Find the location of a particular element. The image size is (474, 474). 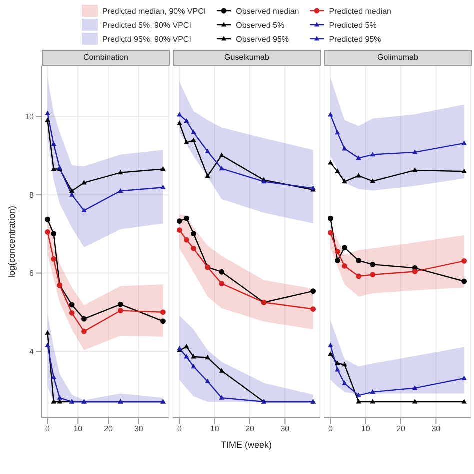

legend-label: Observed 5% is located at coordinates (260, 25).